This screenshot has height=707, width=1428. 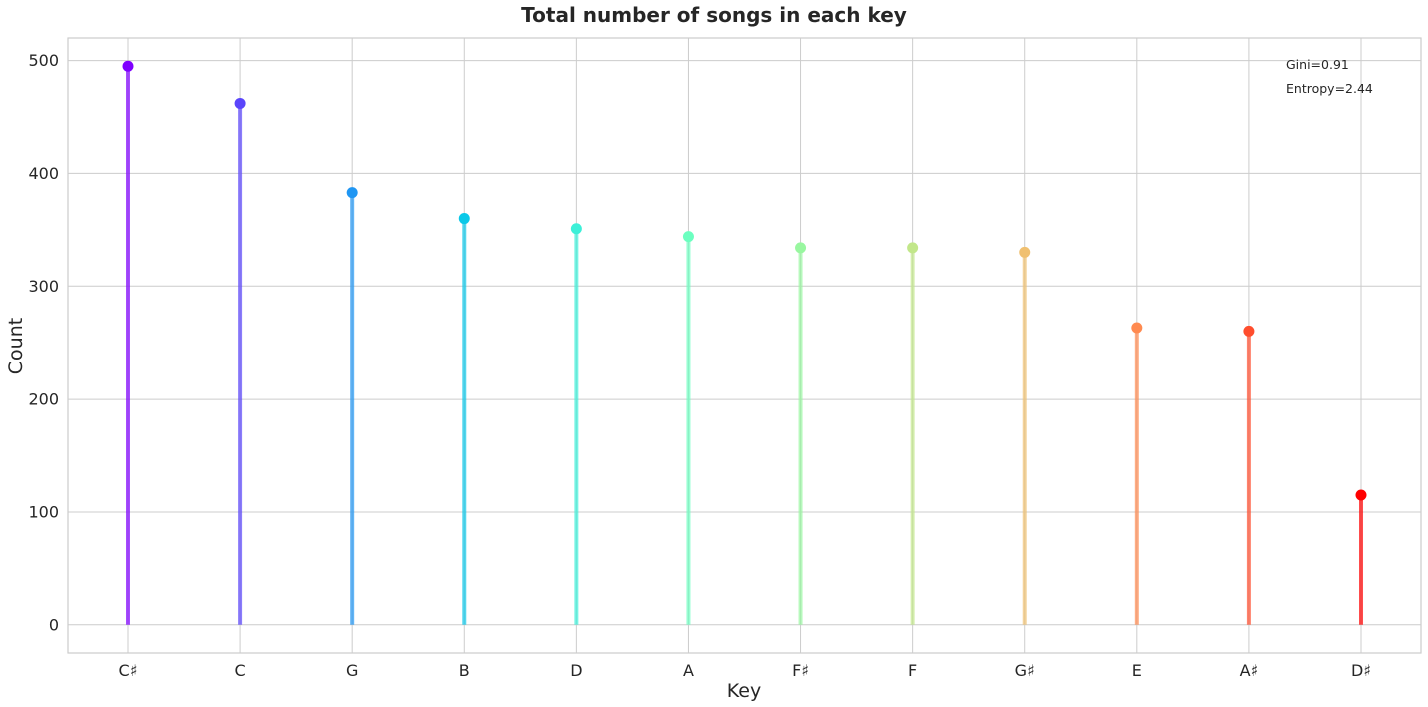 What do you see at coordinates (240, 670) in the screenshot?
I see `x-tick-label: C` at bounding box center [240, 670].